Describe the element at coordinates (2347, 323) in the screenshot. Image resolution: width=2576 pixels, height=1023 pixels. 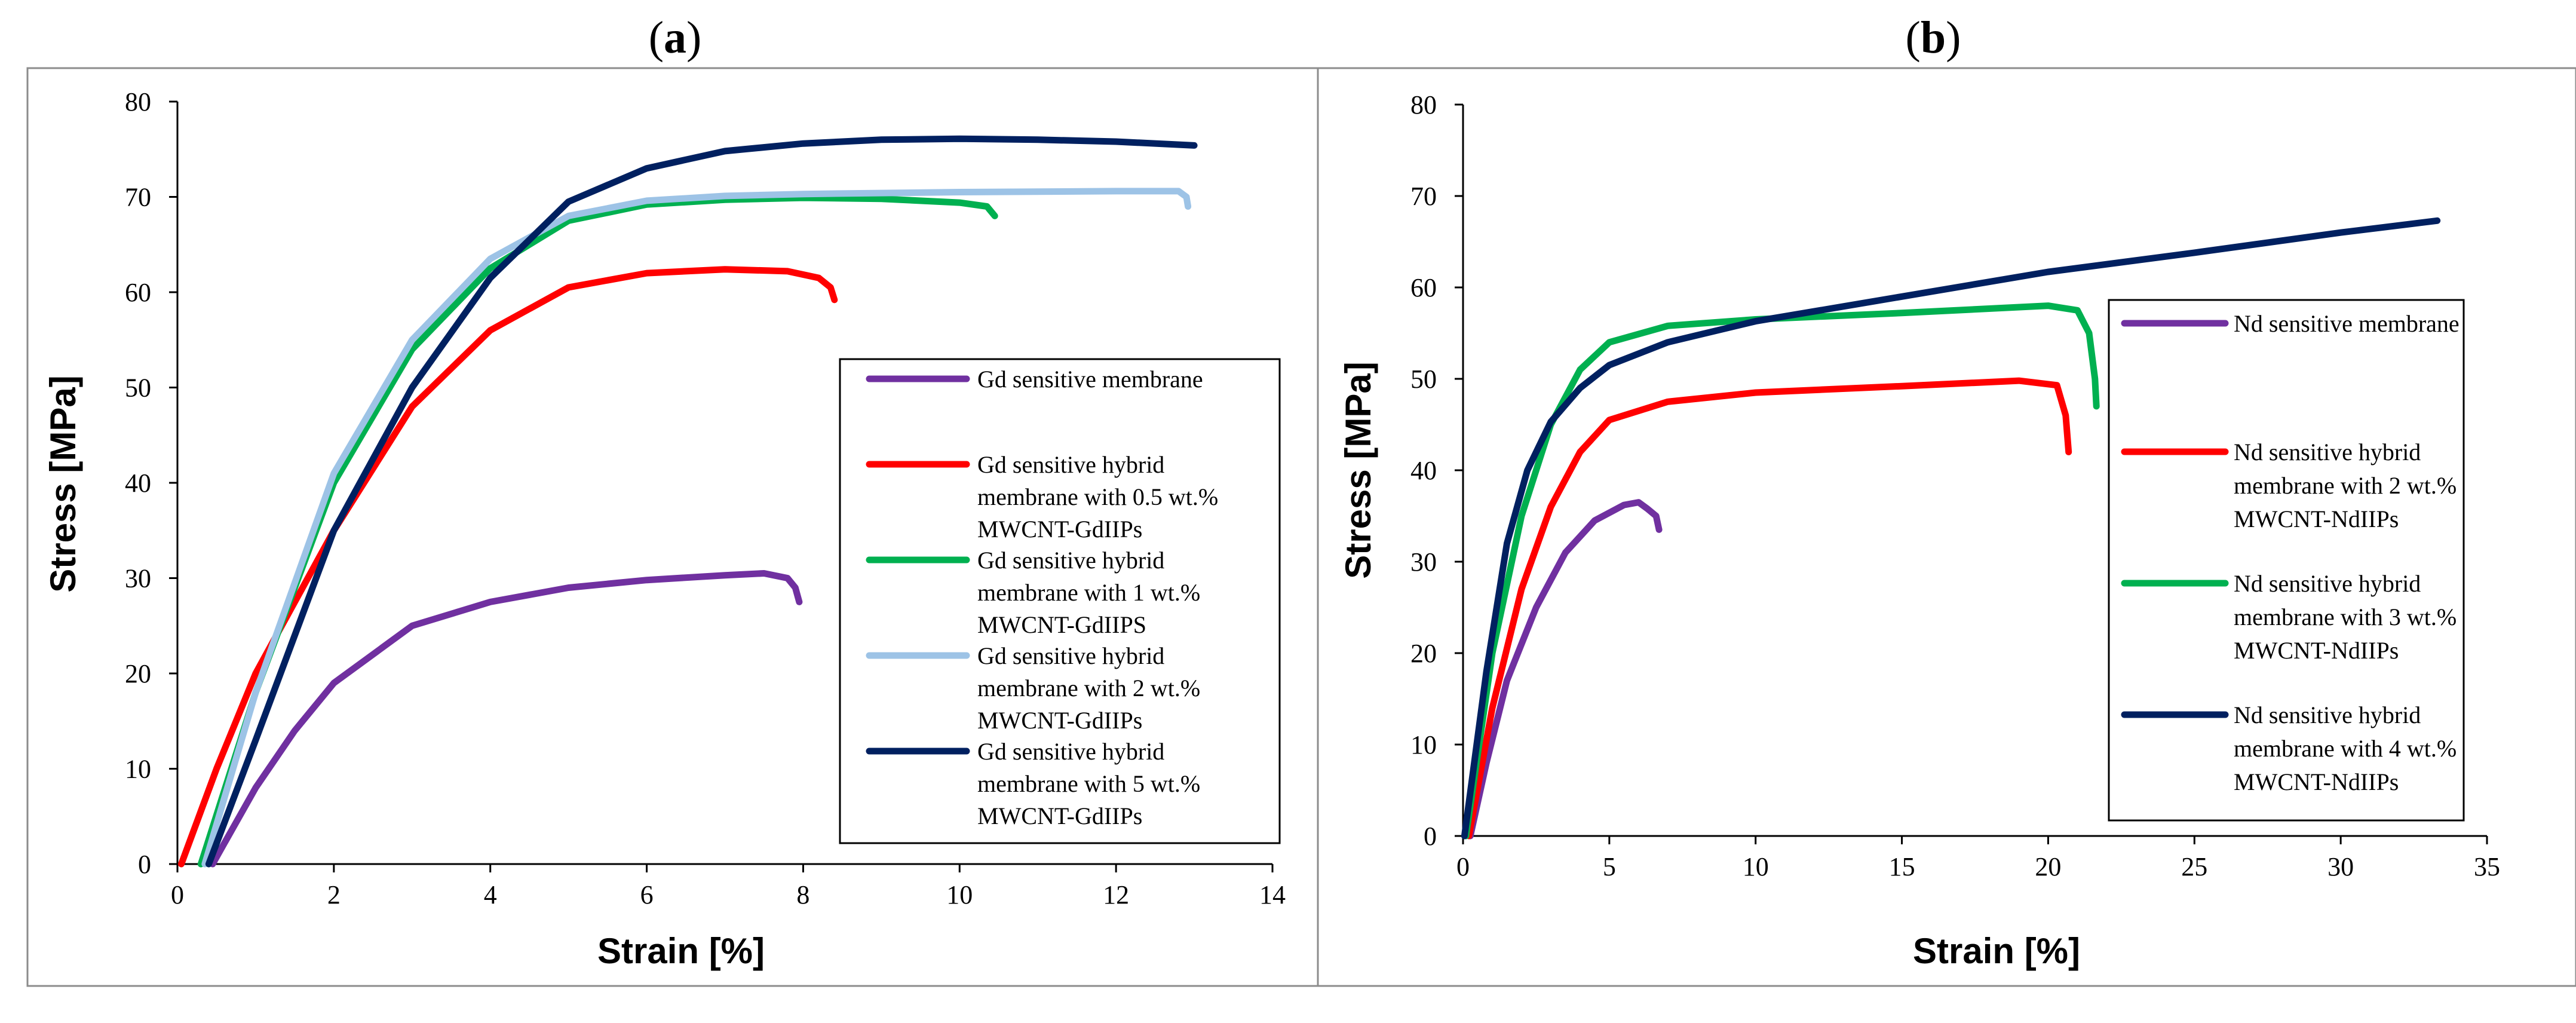
I see `legend-label-1: Nd sensitive membrane` at that location.